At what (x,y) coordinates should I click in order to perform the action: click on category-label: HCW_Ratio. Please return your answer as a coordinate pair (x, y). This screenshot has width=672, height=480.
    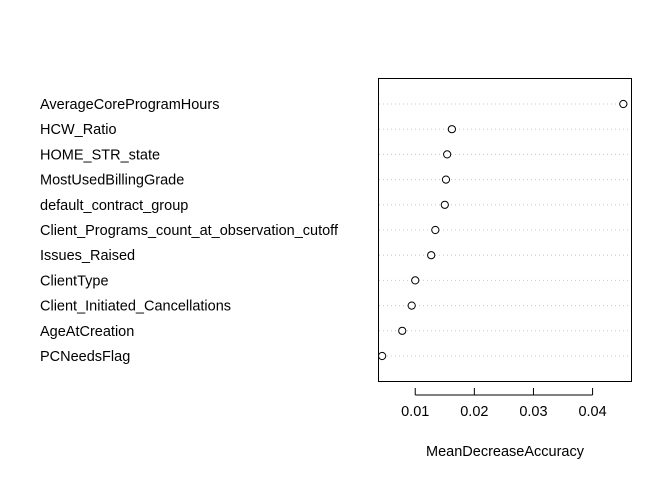
    Looking at the image, I should click on (78, 130).